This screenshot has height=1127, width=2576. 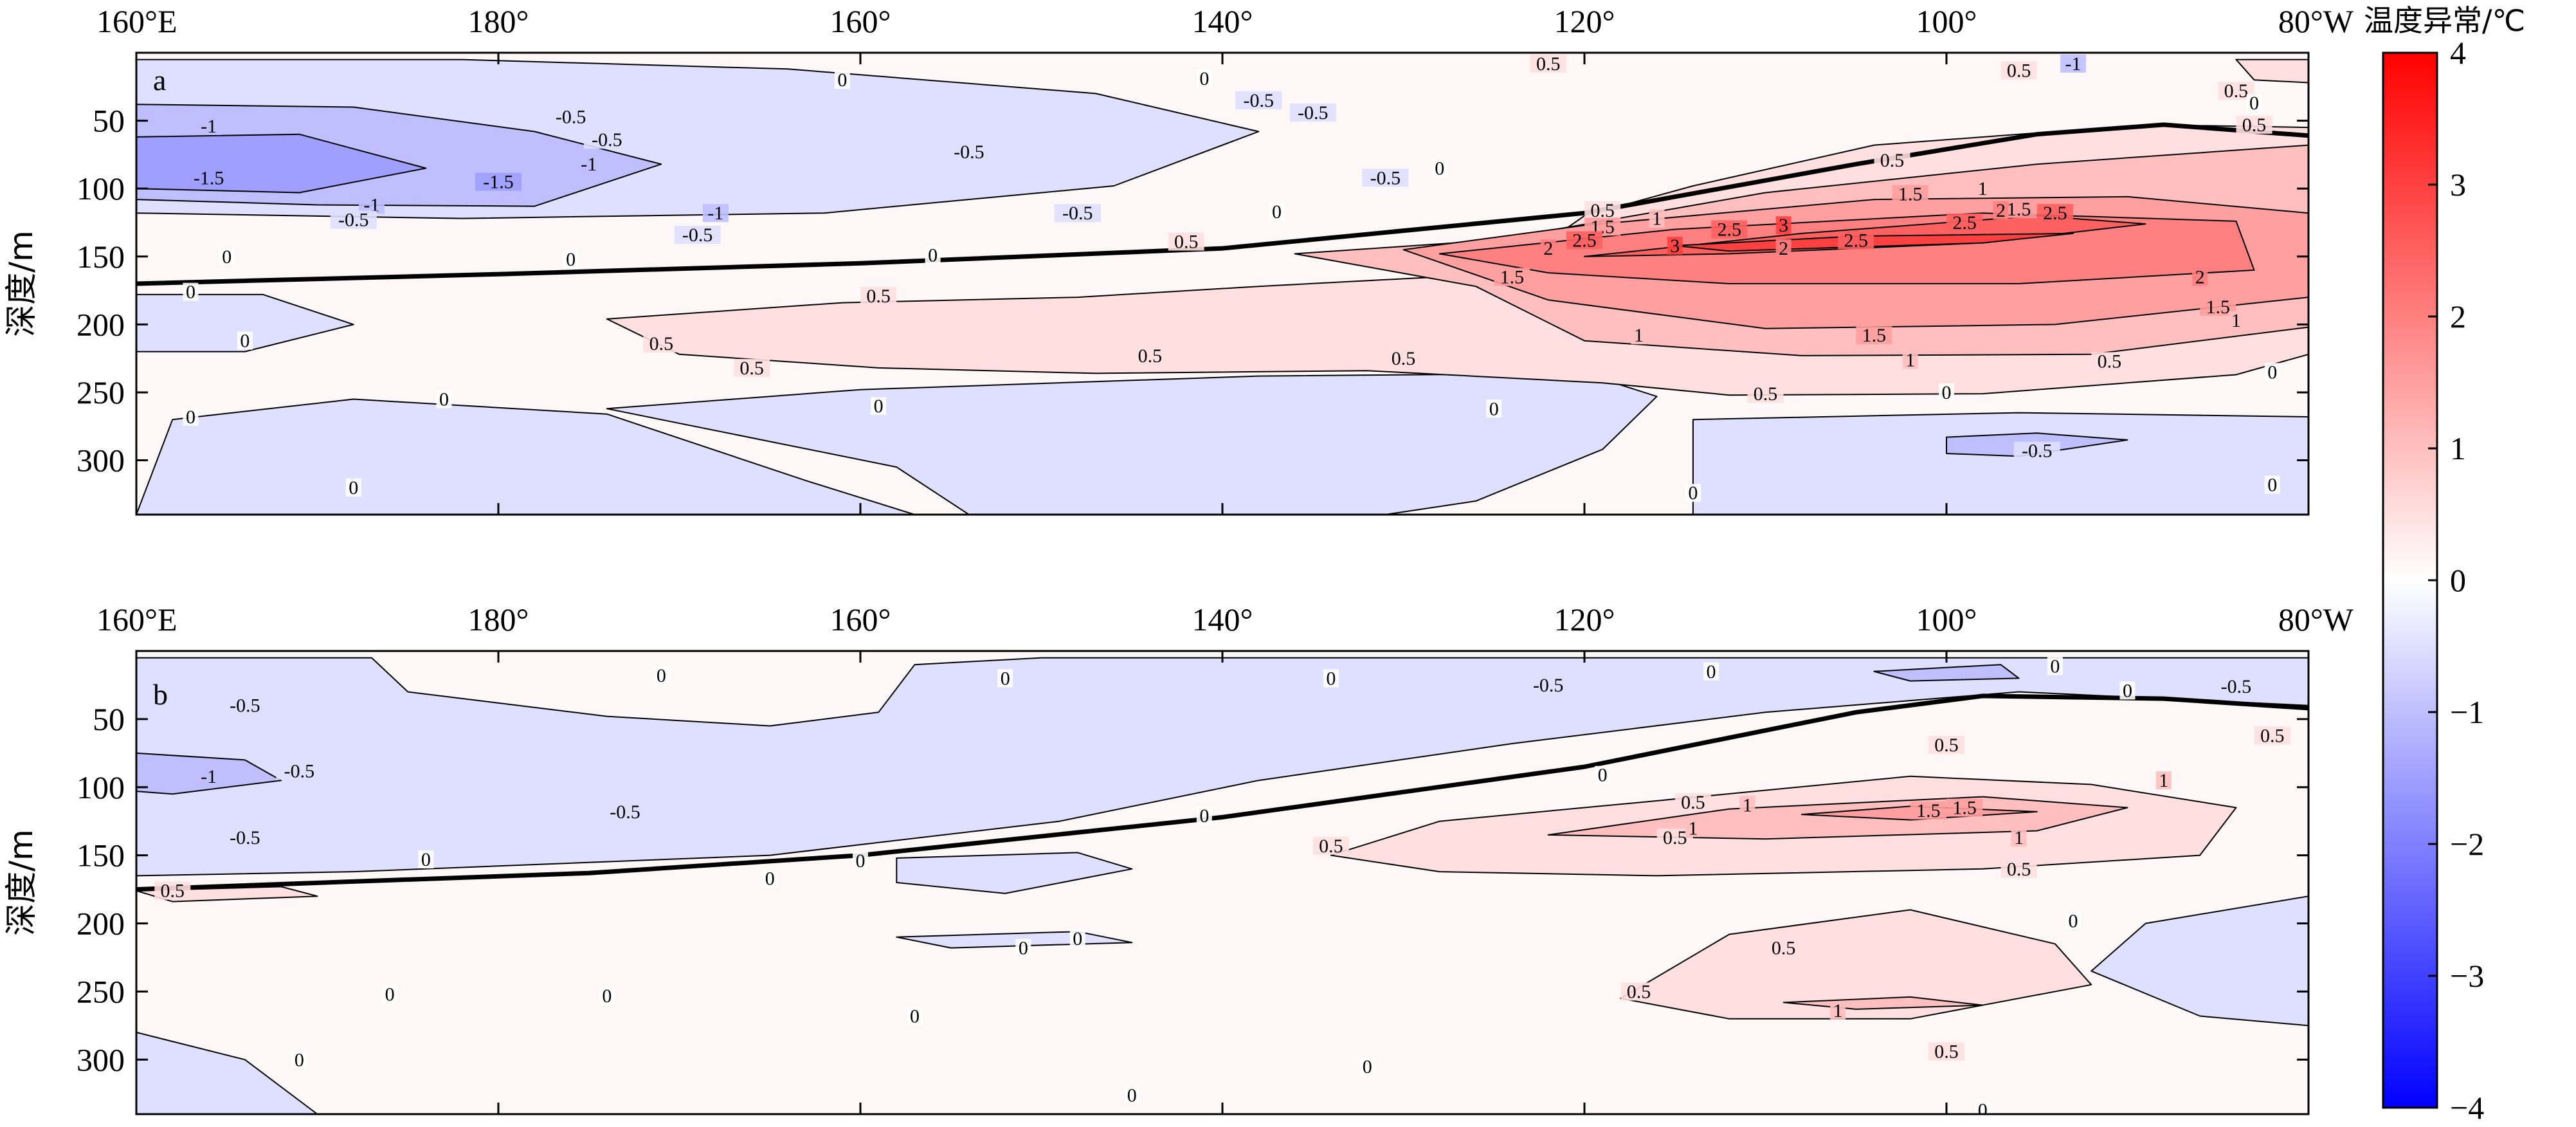 I want to click on y-tick-label: 300, so click(x=101, y=461).